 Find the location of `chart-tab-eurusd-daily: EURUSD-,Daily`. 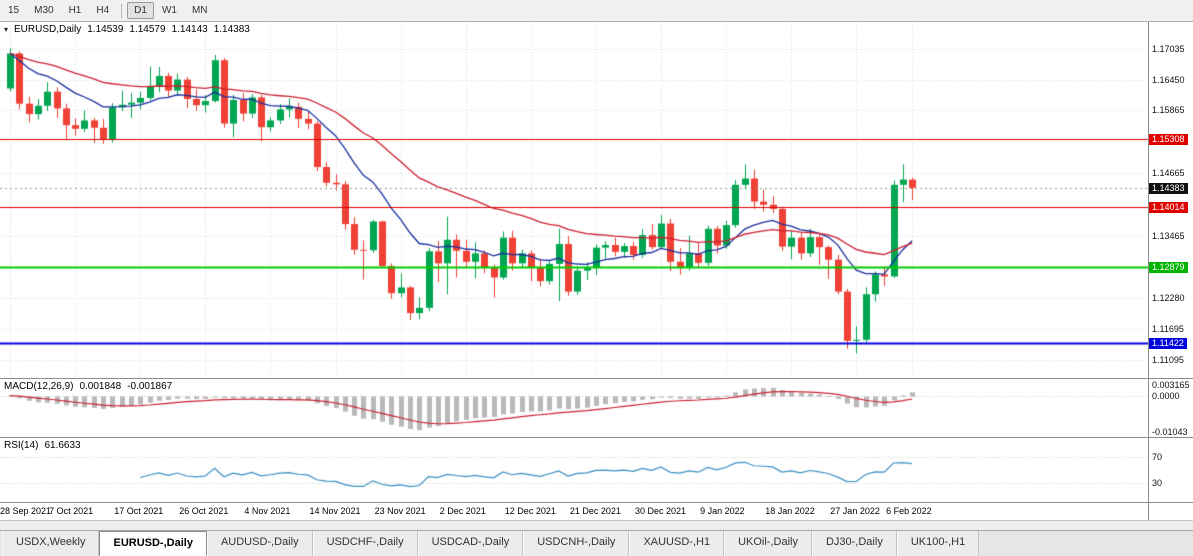

chart-tab-eurusd-daily: EURUSD-,Daily is located at coordinates (153, 543).